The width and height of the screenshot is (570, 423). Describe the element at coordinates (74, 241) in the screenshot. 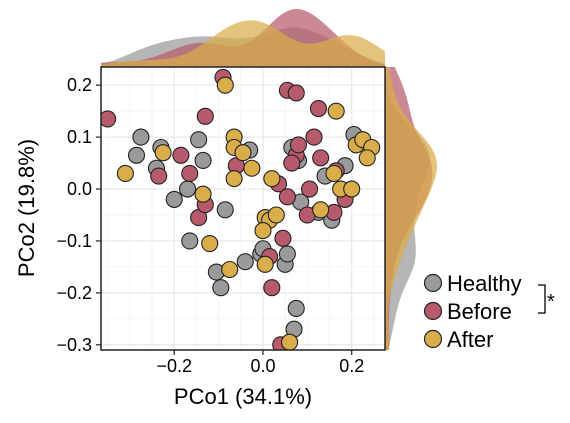

I see `y-tick-label: −0.1` at that location.